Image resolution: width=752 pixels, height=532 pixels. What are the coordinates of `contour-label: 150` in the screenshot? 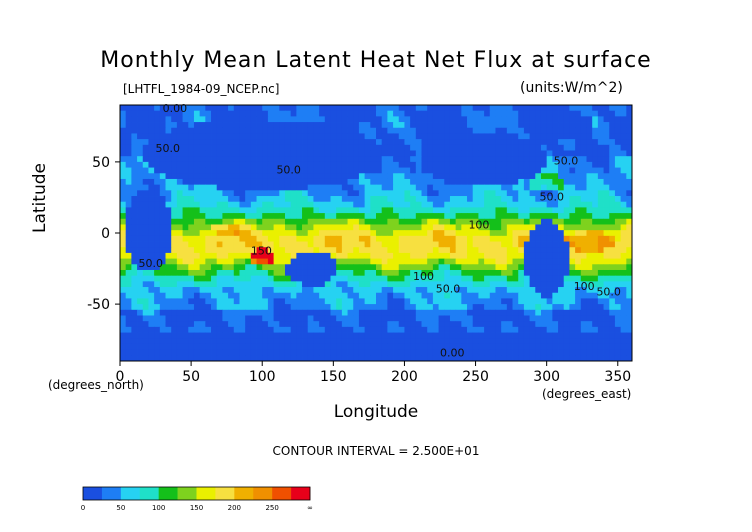 It's located at (261, 250).